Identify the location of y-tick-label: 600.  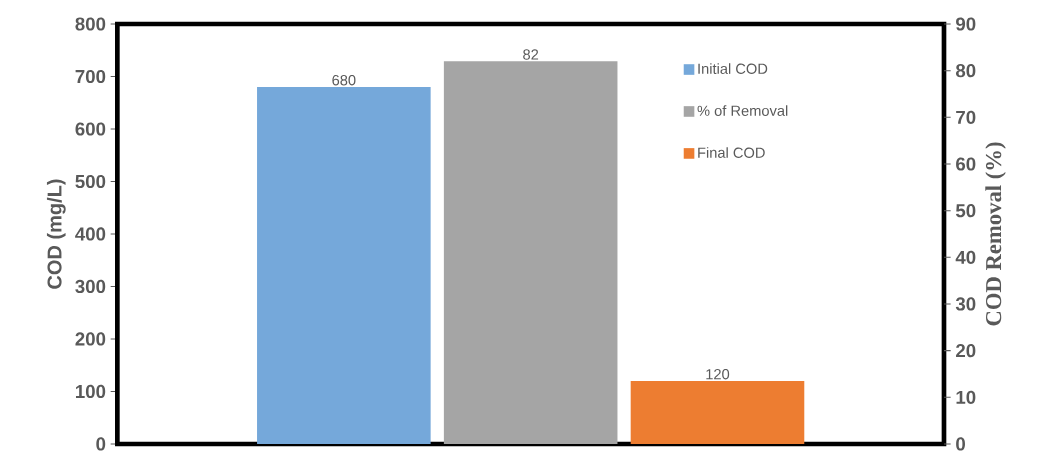
(90, 129).